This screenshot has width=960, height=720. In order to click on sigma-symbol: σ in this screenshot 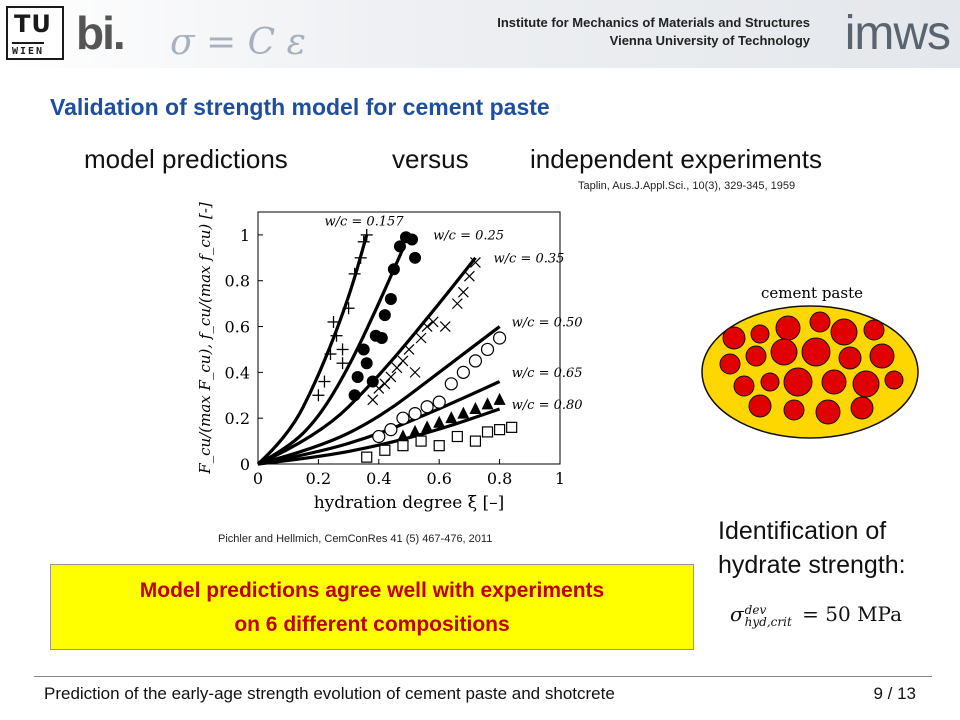, I will do `click(737, 614)`.